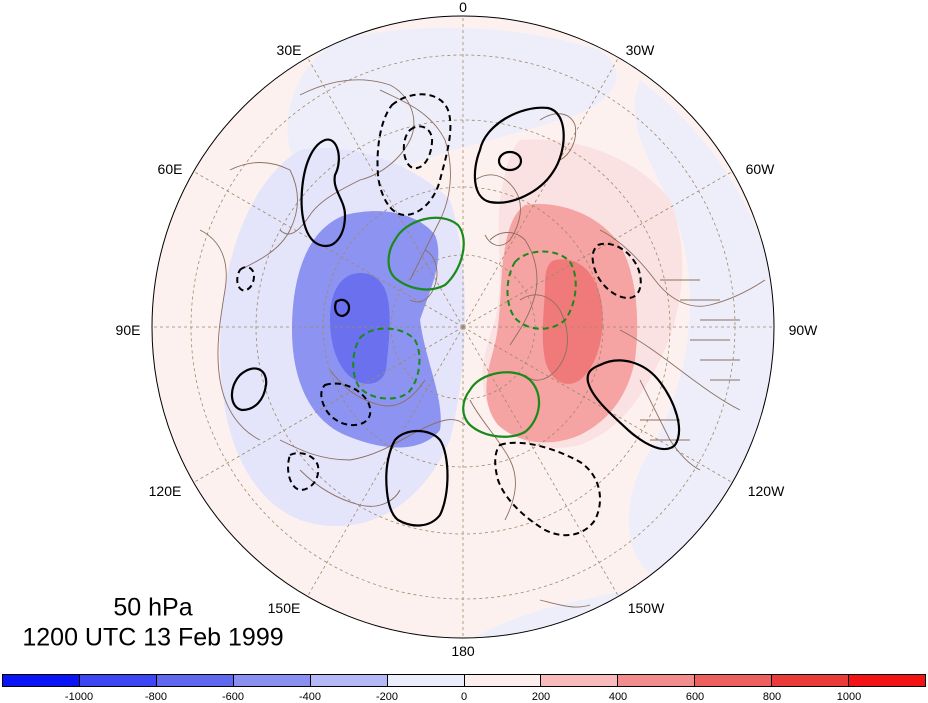 The image size is (928, 703). What do you see at coordinates (170, 169) in the screenshot?
I see `lon-label-60e: 60E` at bounding box center [170, 169].